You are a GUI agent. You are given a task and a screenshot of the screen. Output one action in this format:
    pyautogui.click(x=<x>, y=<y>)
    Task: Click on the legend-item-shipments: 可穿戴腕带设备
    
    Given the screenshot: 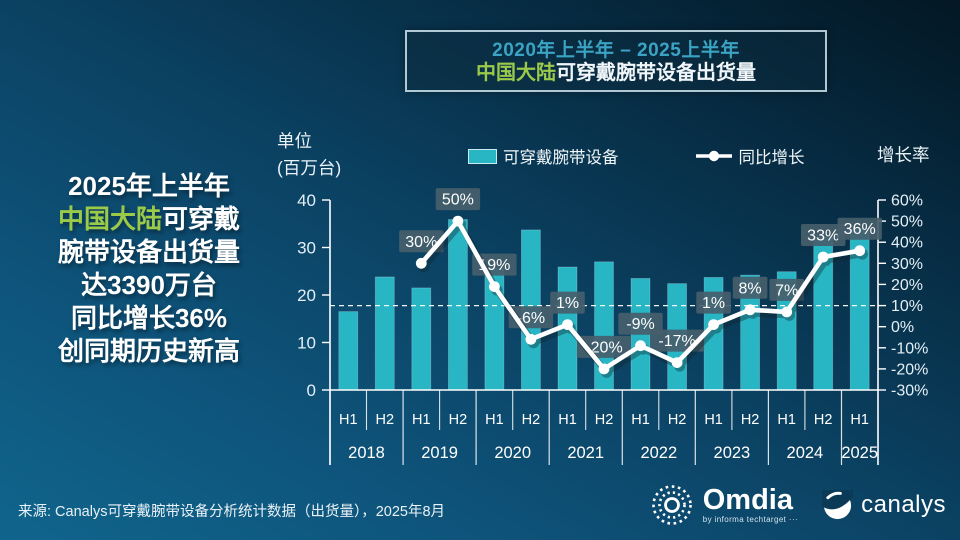 What is the action you would take?
    pyautogui.click(x=543, y=156)
    